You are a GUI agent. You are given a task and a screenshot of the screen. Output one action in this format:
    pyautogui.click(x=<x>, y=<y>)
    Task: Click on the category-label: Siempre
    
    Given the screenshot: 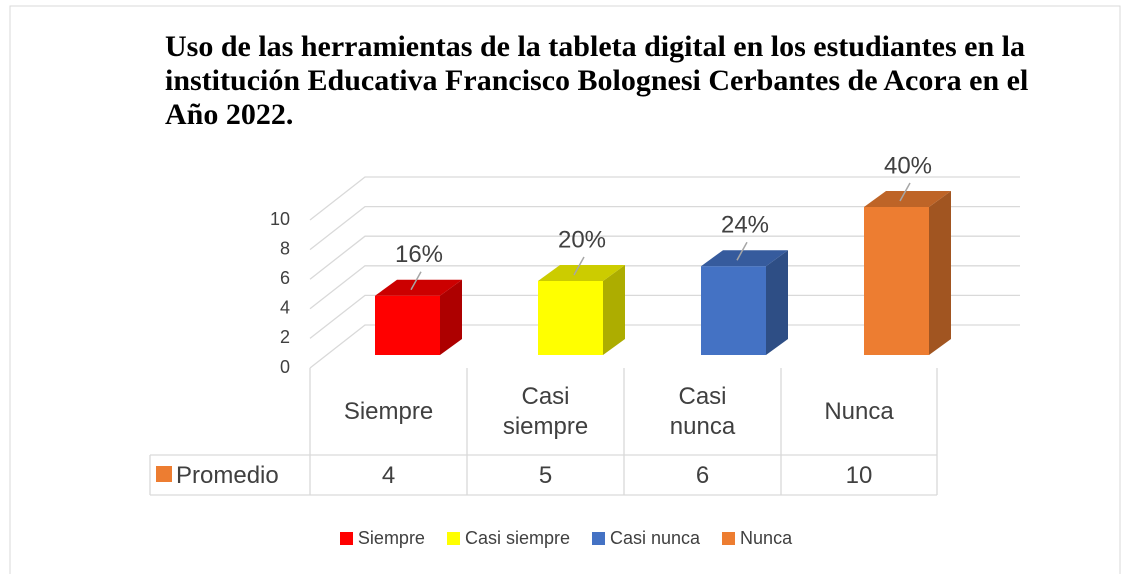 What is the action you would take?
    pyautogui.click(x=388, y=411)
    